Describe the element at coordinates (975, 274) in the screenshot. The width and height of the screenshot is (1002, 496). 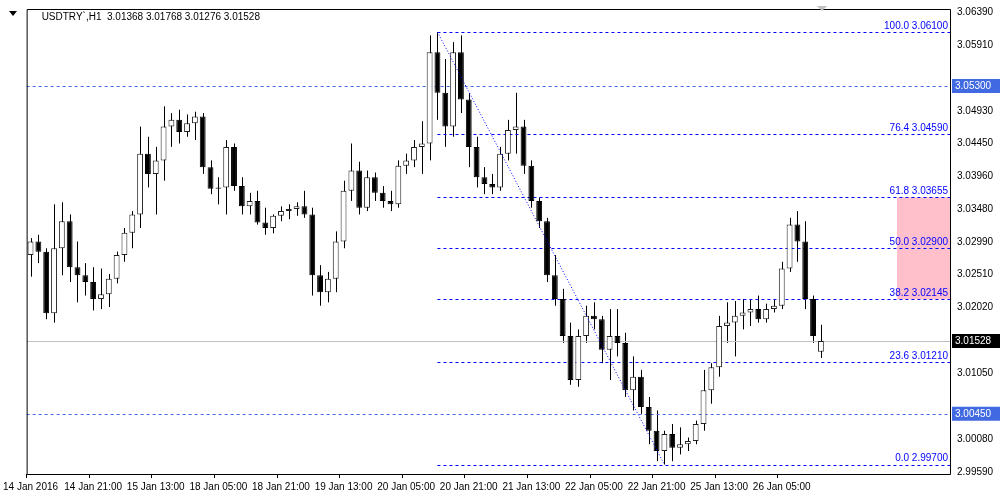
I see `y-tick-label: 3.02510` at that location.